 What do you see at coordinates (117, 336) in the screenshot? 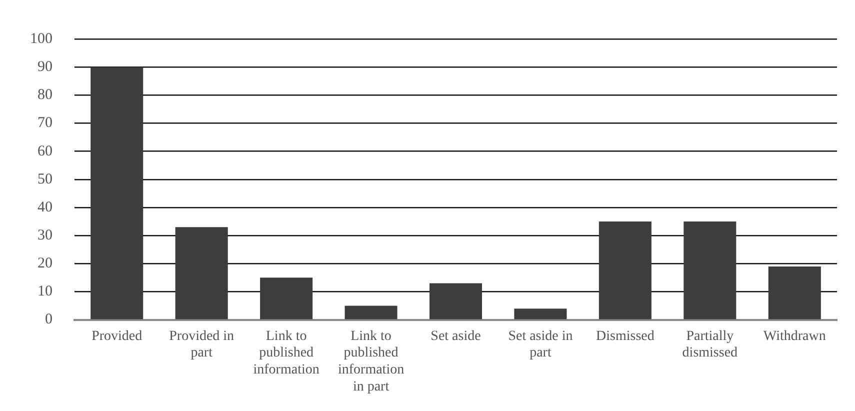
I see `x-tick-label: Provided` at bounding box center [117, 336].